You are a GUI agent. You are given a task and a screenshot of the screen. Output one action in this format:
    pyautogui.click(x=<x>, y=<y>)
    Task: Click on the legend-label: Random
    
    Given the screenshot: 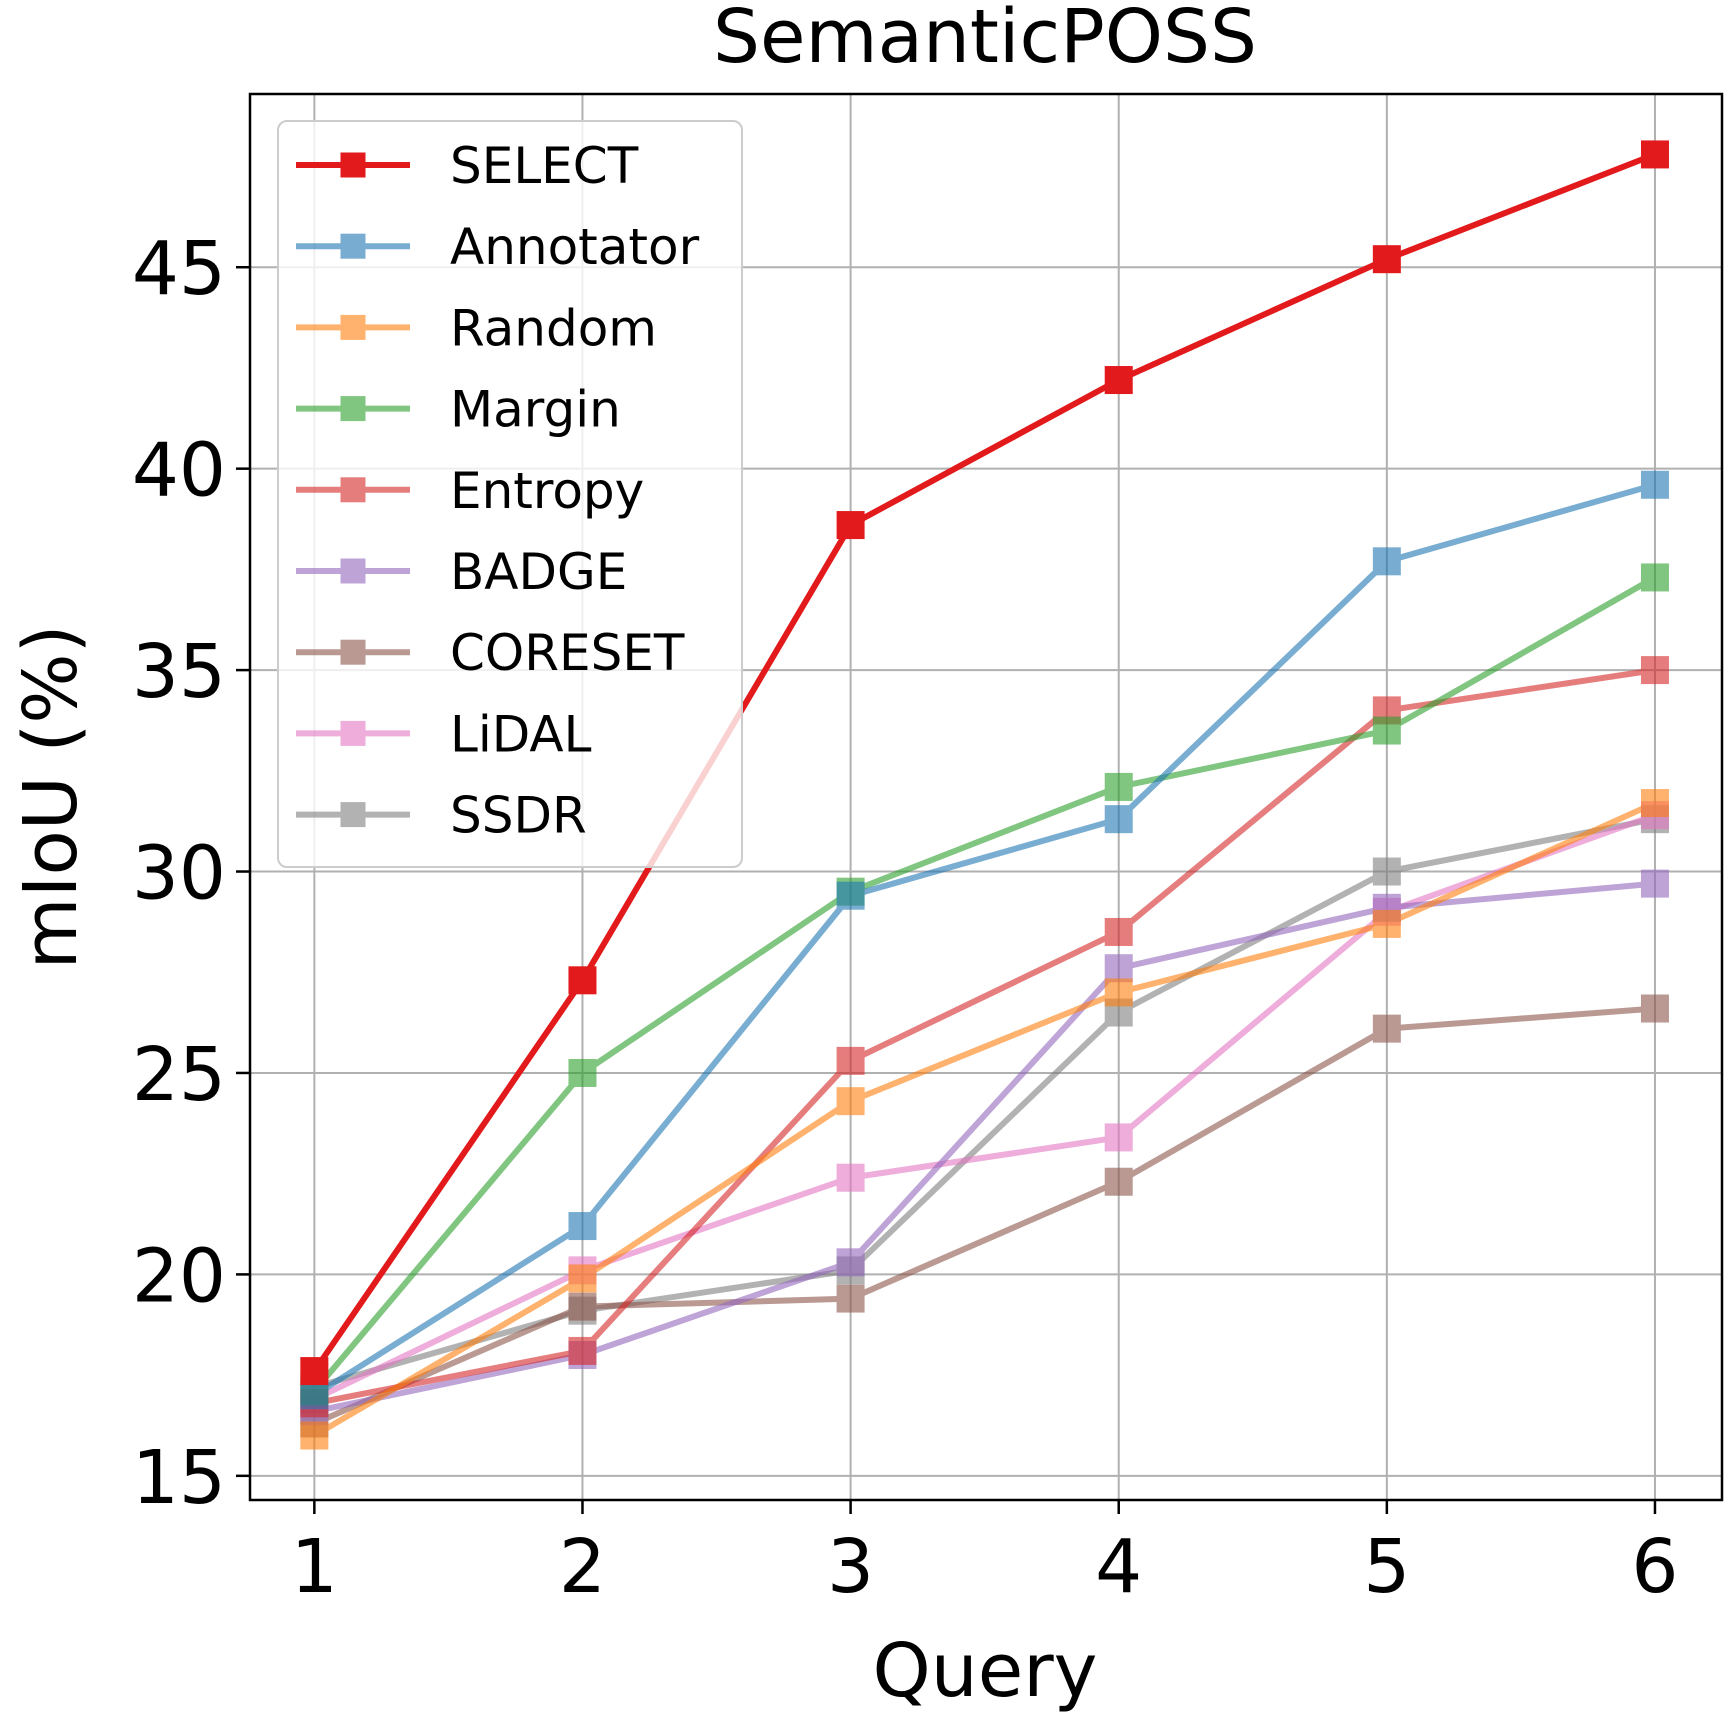 What is the action you would take?
    pyautogui.click(x=553, y=328)
    